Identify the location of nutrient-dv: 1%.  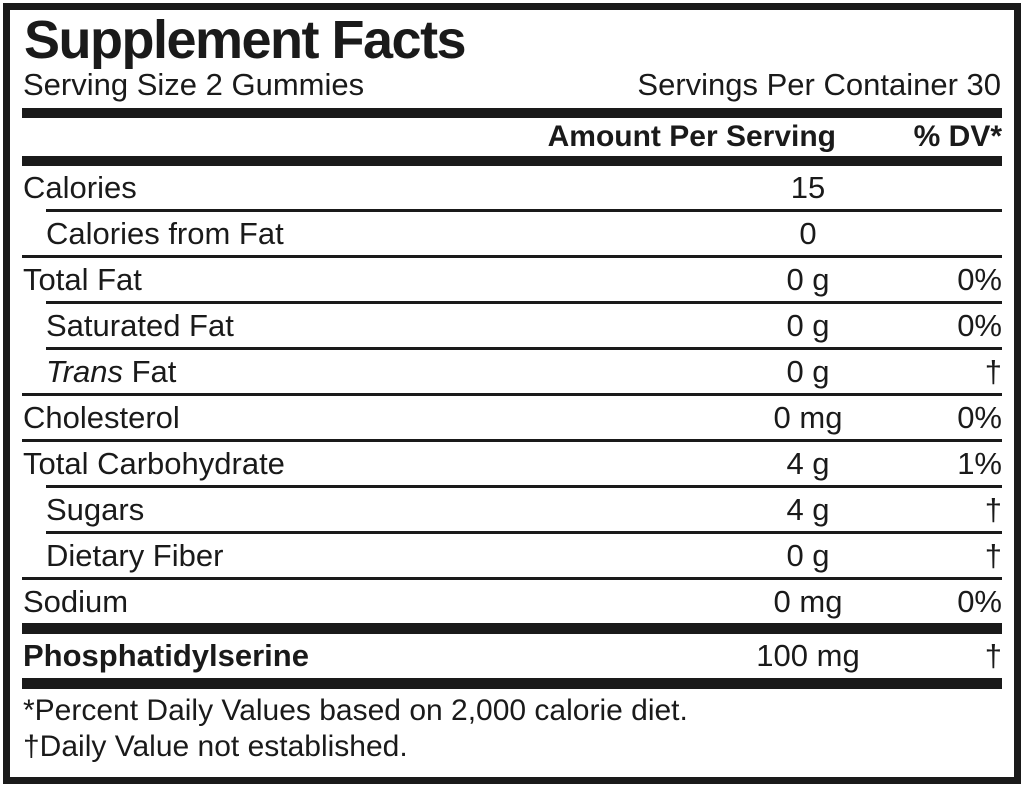
(979, 463).